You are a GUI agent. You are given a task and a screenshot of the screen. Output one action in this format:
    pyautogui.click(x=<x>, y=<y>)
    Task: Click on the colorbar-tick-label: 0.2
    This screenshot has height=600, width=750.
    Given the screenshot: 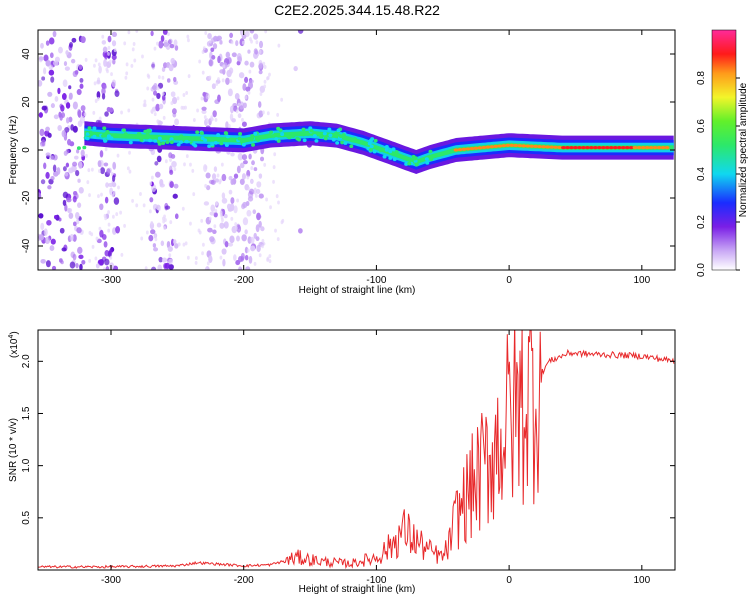 What is the action you would take?
    pyautogui.click(x=701, y=222)
    